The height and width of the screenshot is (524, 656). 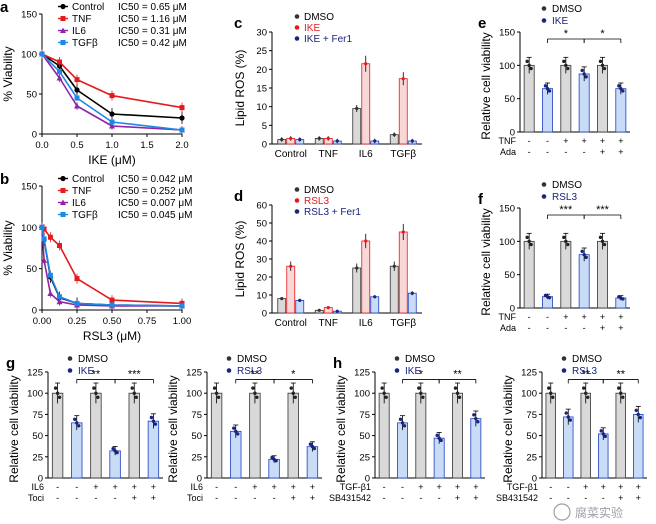 What do you see at coordinates (508, 317) in the screenshot?
I see `row-label: TNF` at bounding box center [508, 317].